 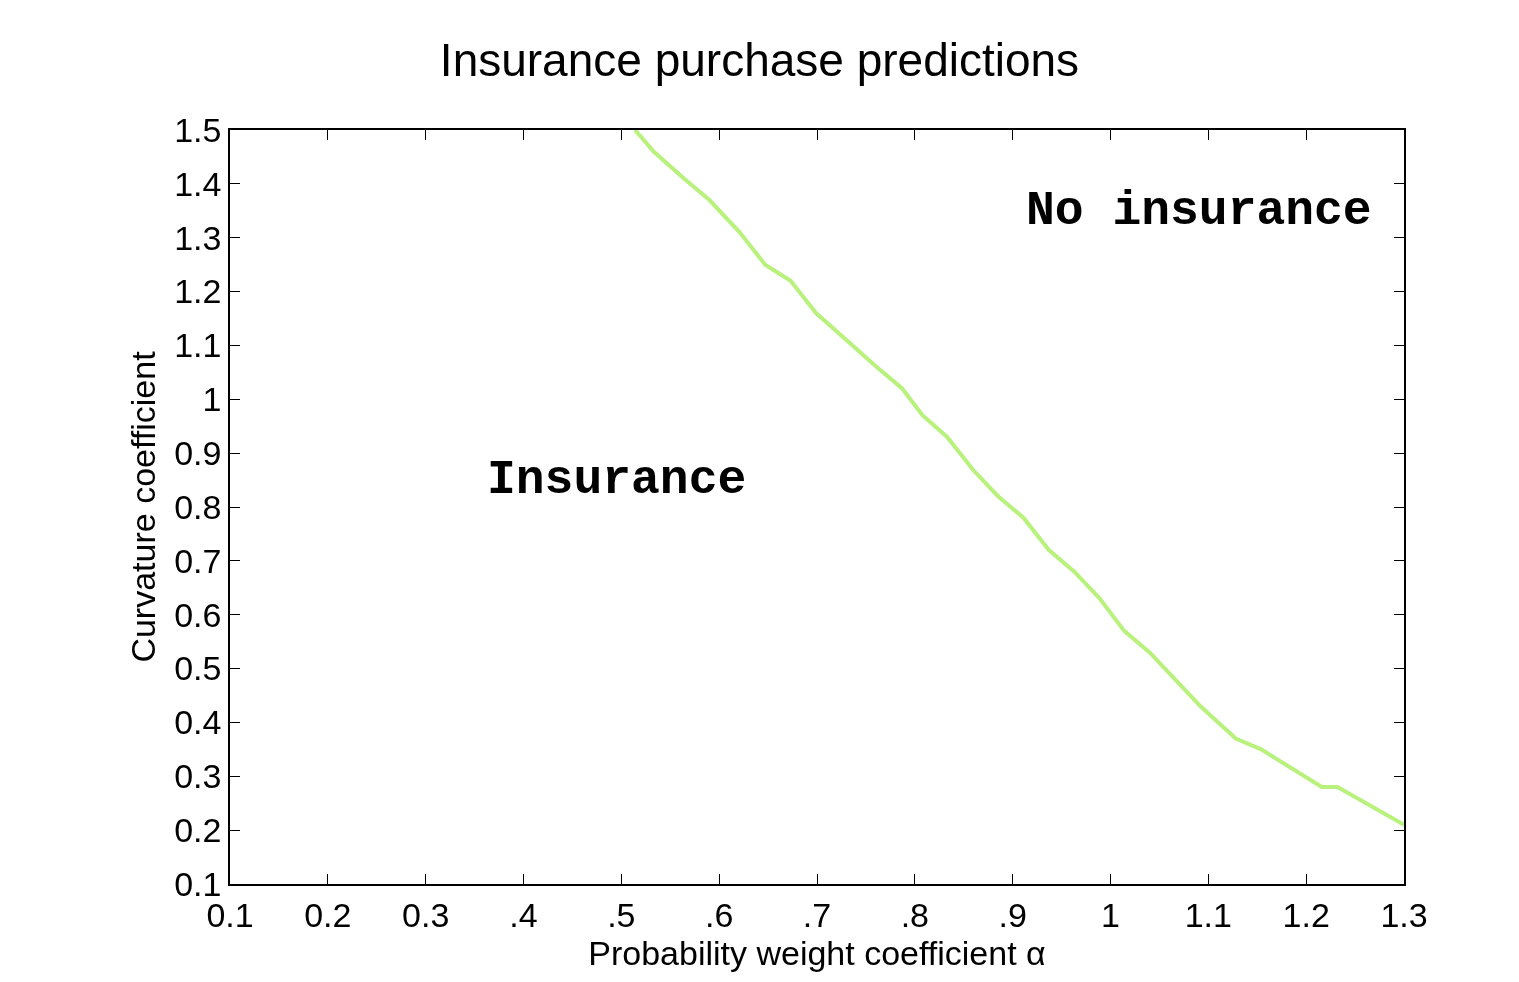 I want to click on y-tick-label: 1.1, so click(x=198, y=345).